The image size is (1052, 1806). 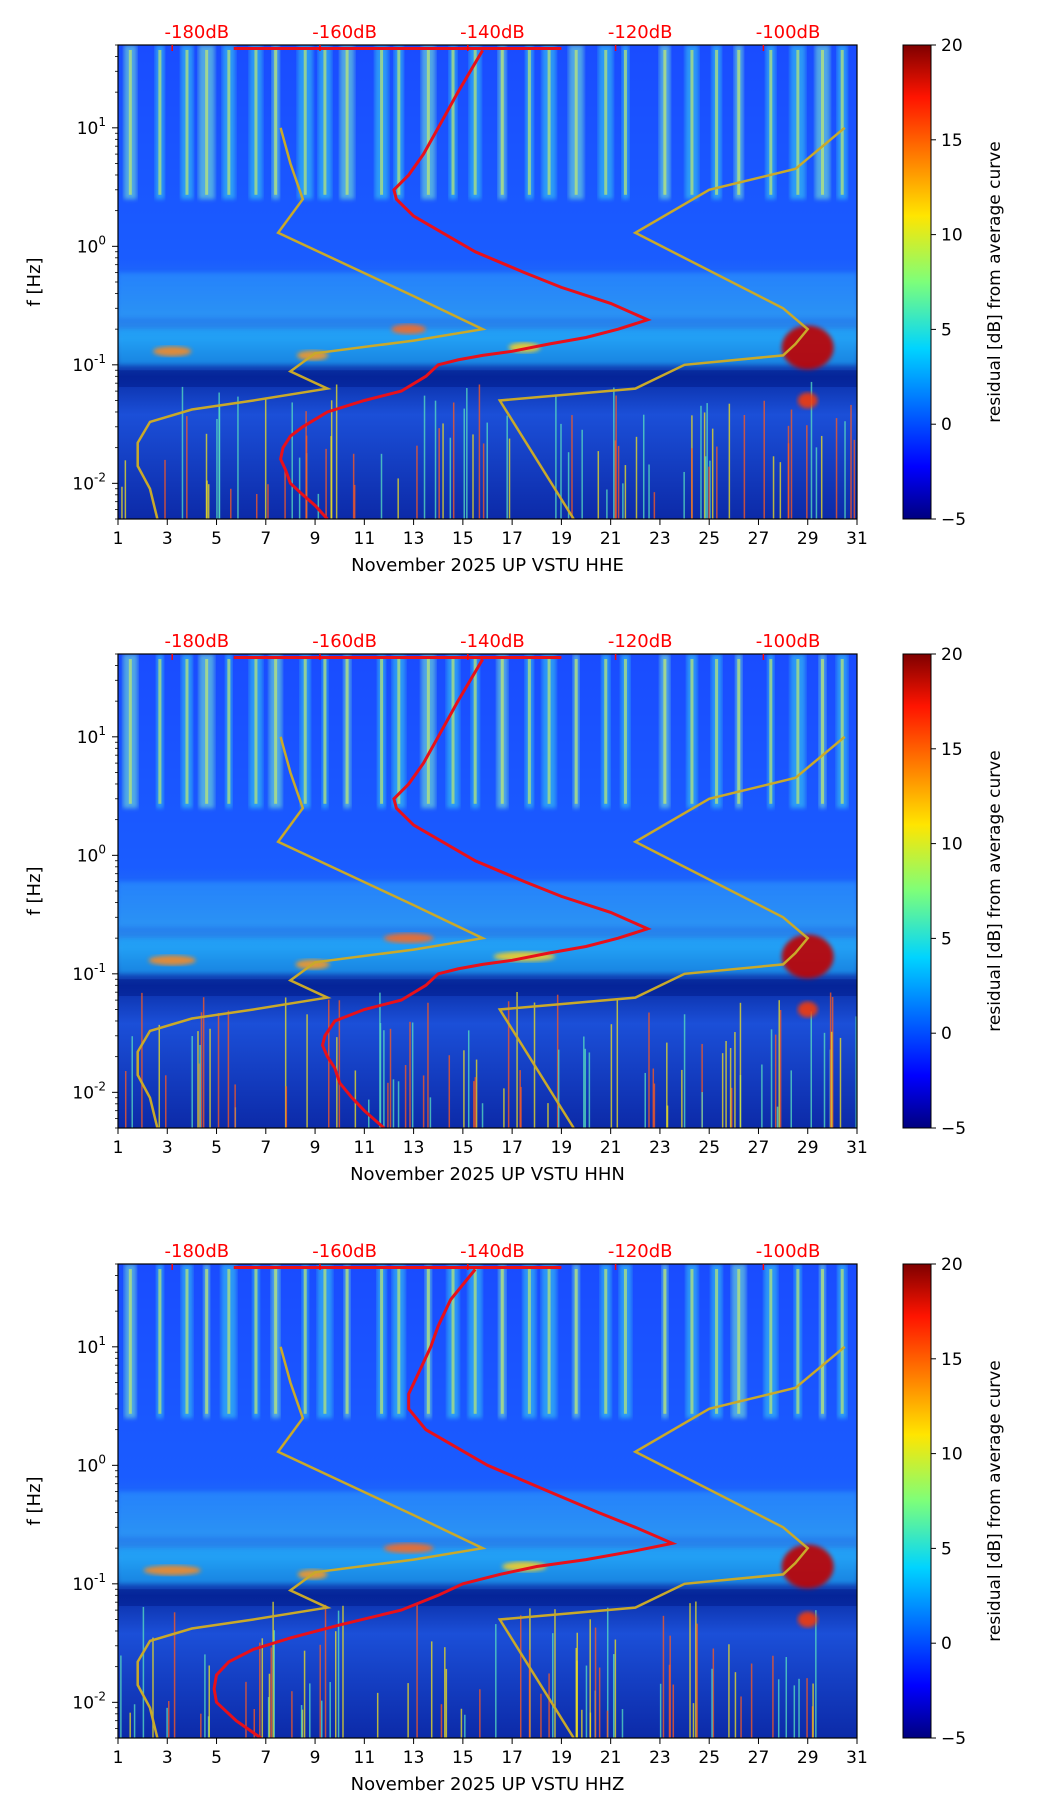 What do you see at coordinates (995, 281) in the screenshot?
I see `colorbar-label: residual [dB] from average curve` at bounding box center [995, 281].